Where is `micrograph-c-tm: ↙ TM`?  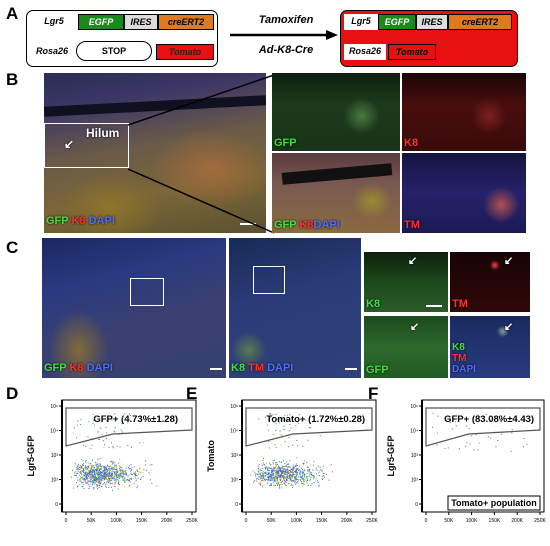 micrograph-c-tm: ↙ TM is located at coordinates (490, 282).